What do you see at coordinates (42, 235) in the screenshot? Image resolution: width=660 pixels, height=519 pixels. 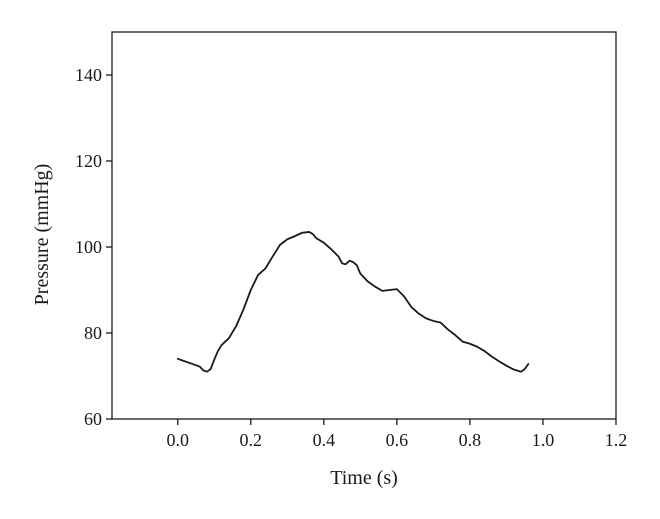 I see `y-axis-label: Pressure (mmHg)` at bounding box center [42, 235].